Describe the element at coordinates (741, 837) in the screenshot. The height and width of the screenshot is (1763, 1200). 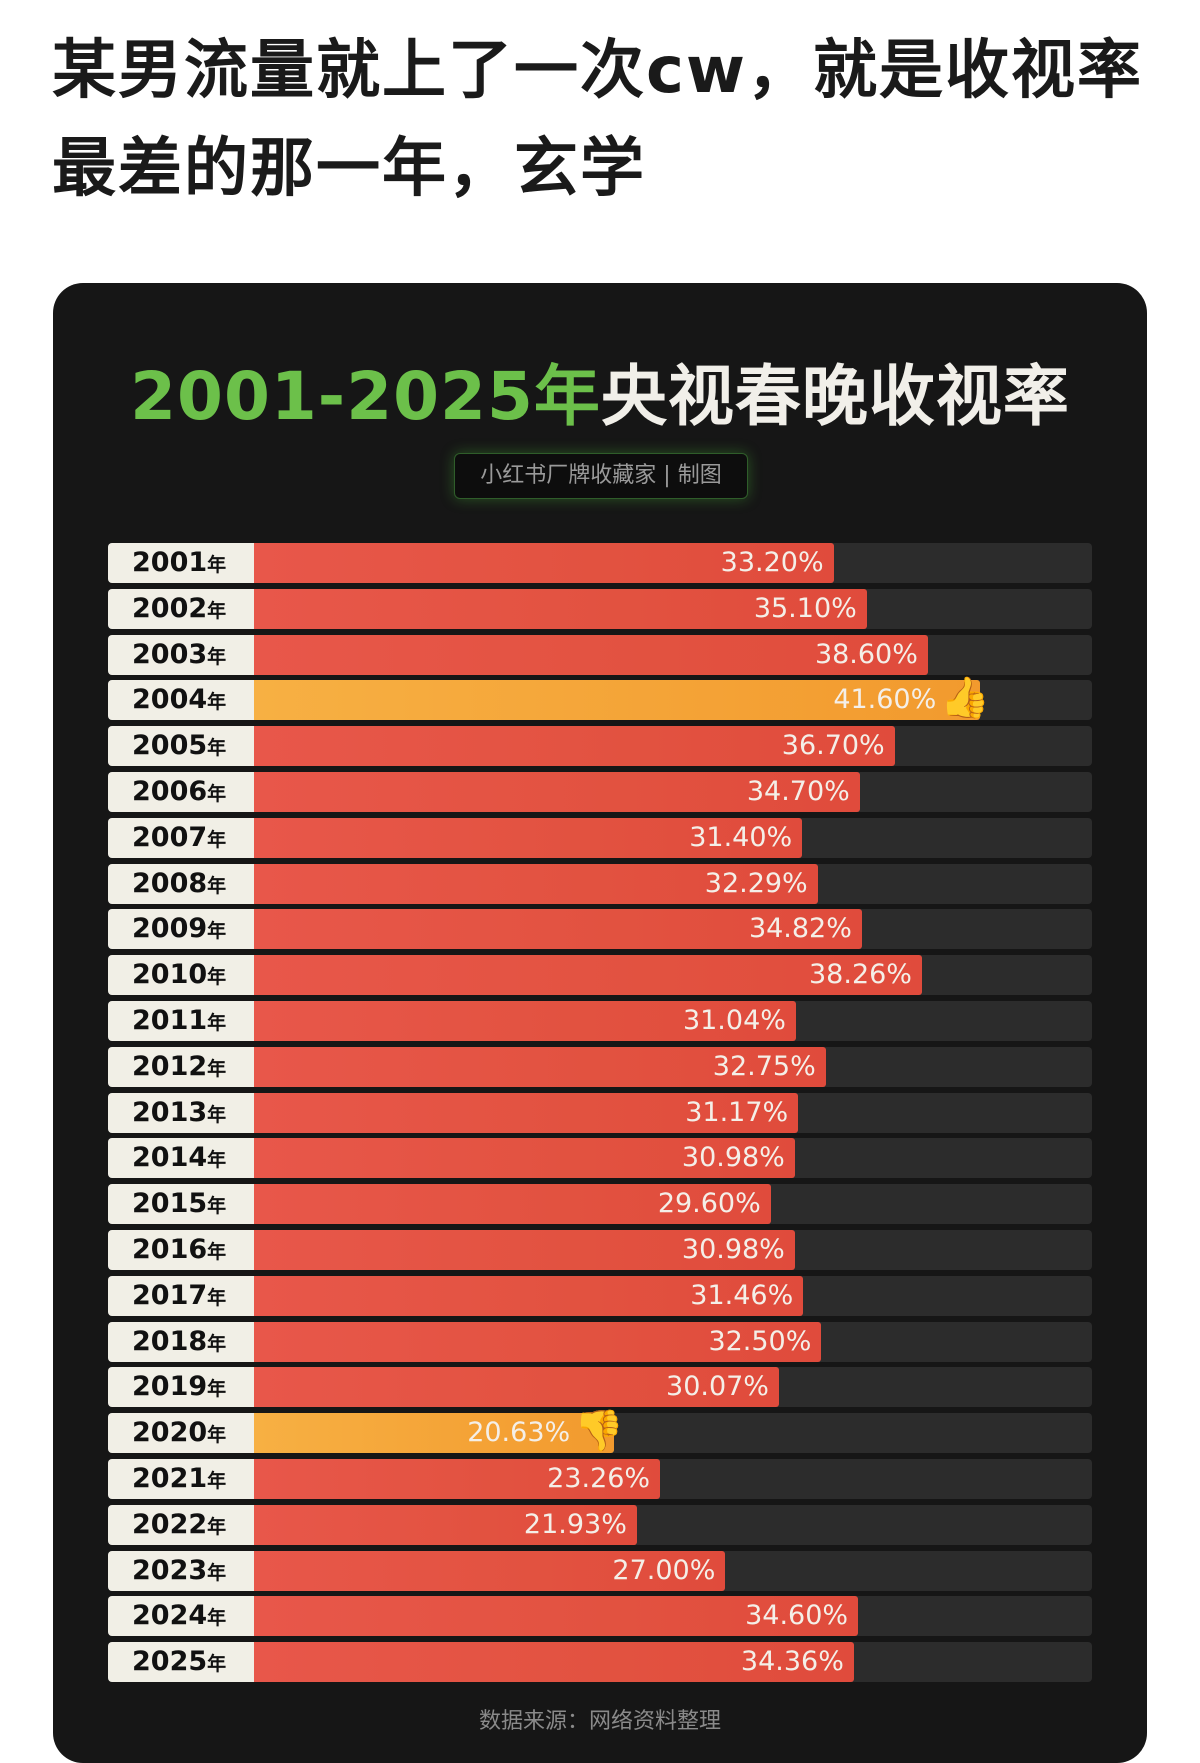
I see `data-label: 31.40%` at that location.